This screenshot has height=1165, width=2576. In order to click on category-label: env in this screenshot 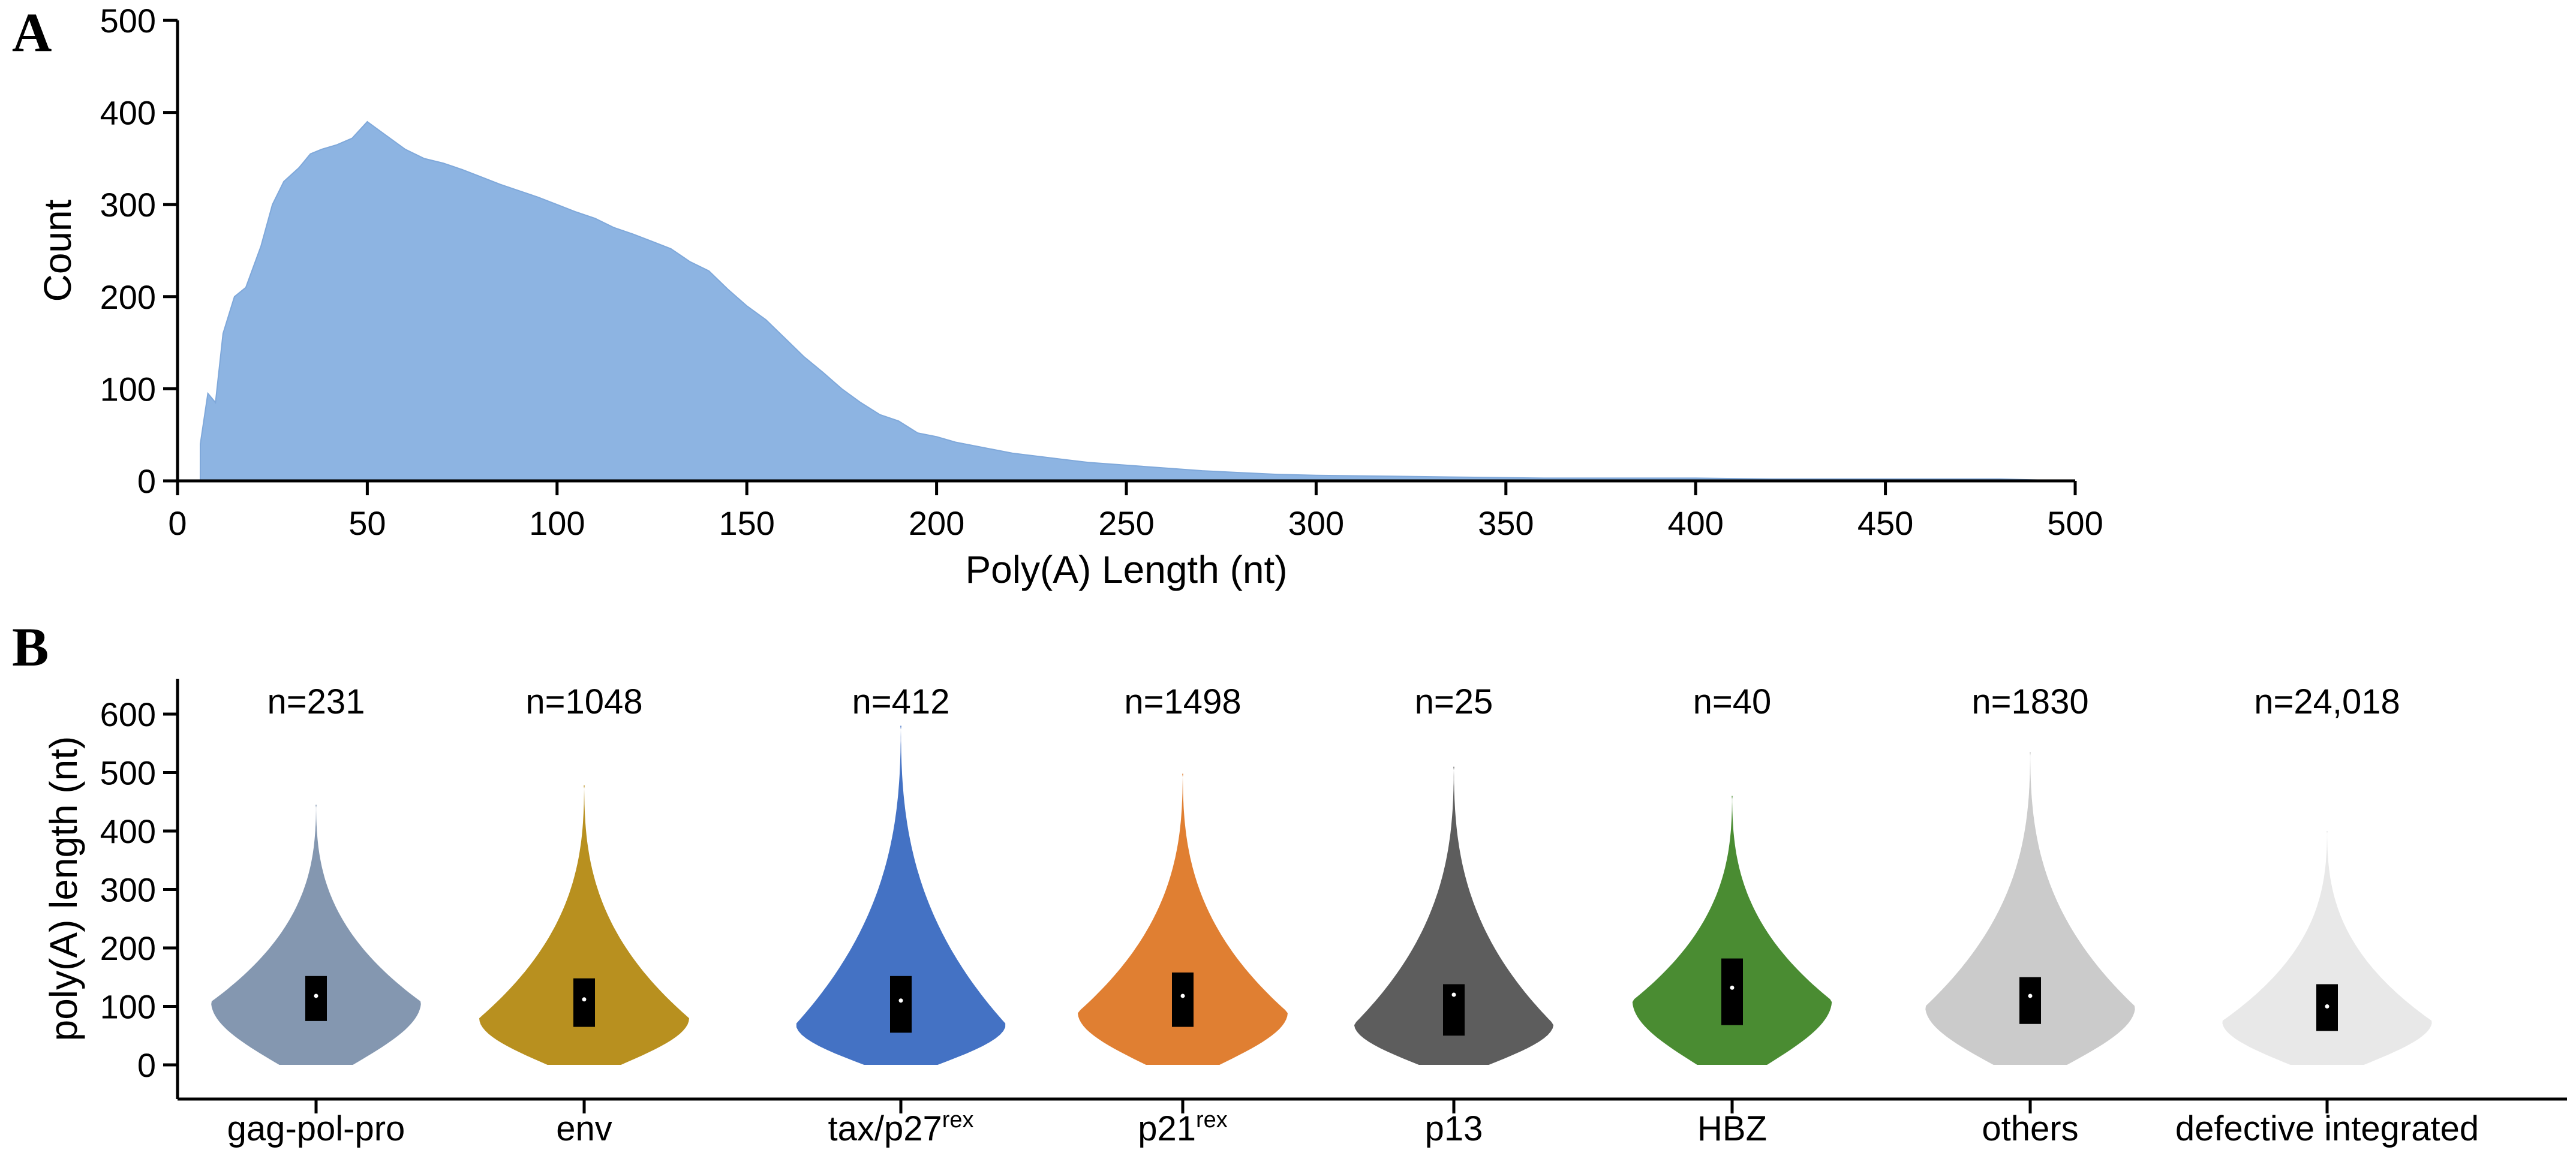, I will do `click(584, 1128)`.